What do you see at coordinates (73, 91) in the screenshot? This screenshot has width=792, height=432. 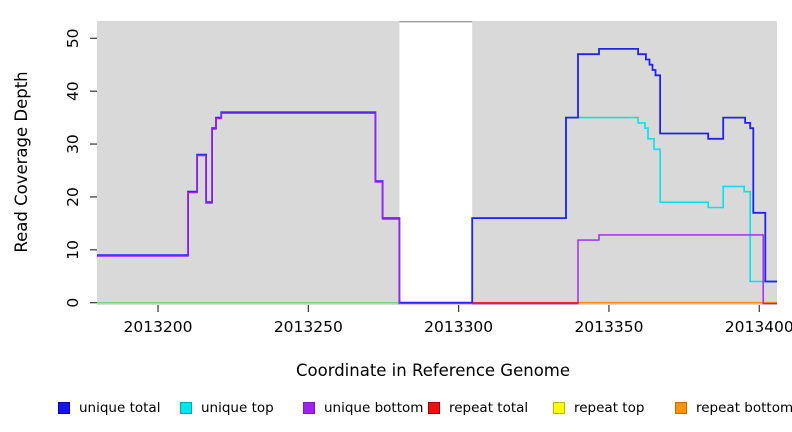 I see `y-tick-label: 40` at bounding box center [73, 91].